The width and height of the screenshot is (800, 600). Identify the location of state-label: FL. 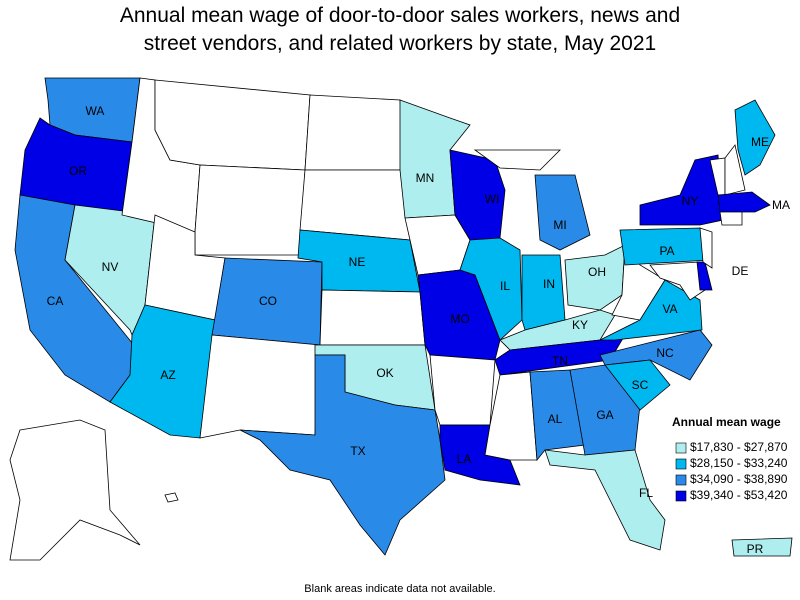
(646, 493).